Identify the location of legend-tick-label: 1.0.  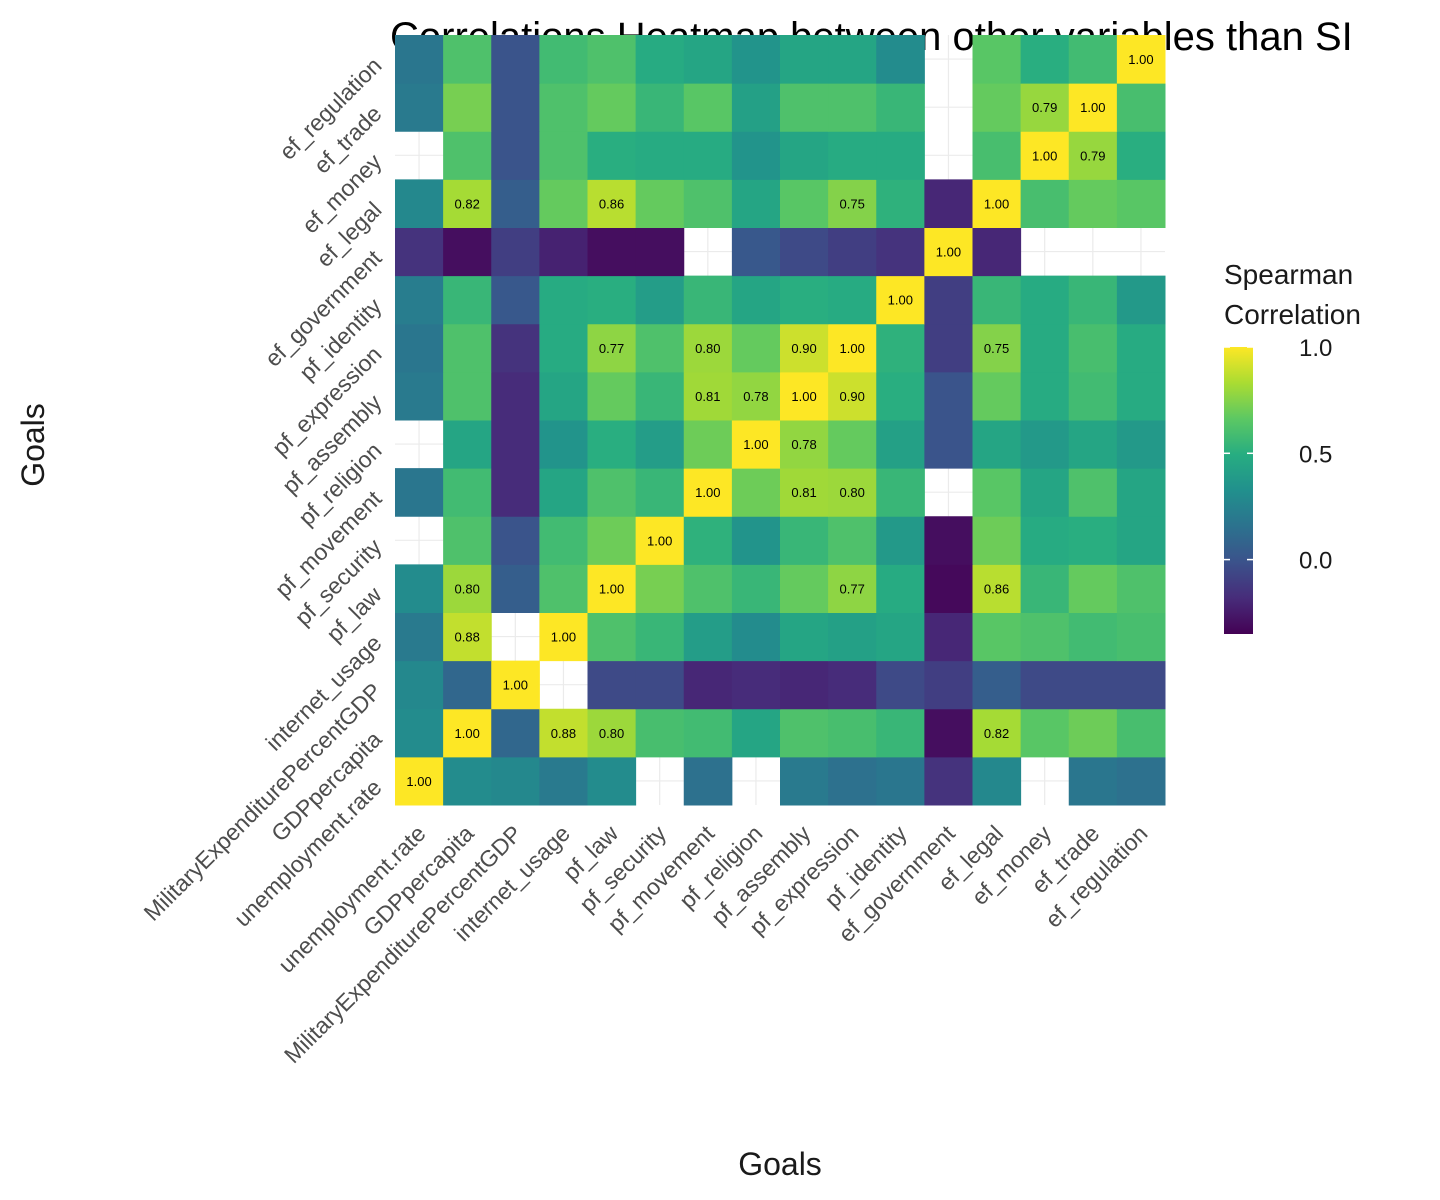
(1315, 348).